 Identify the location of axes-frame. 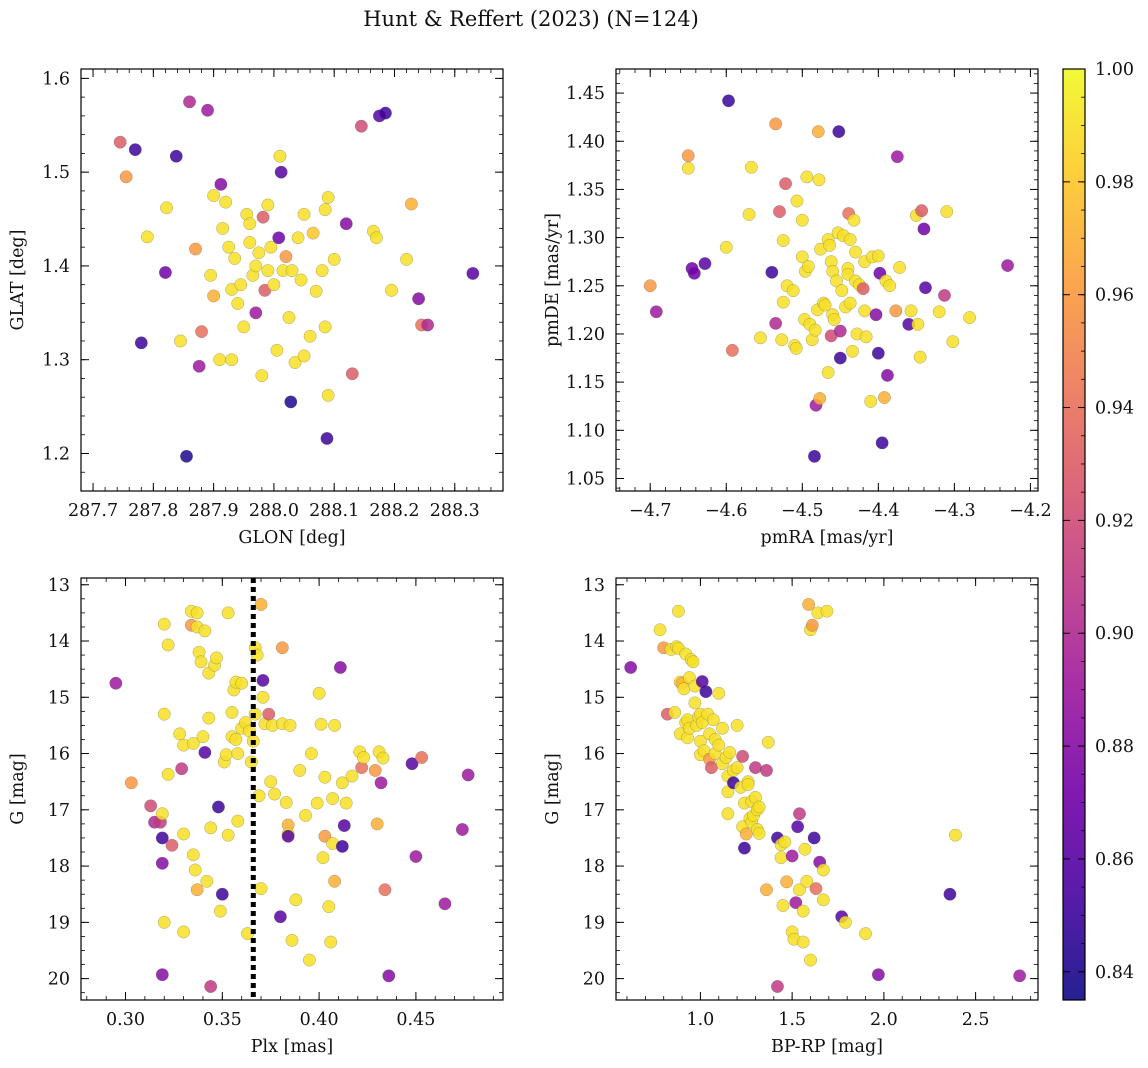
(292, 280).